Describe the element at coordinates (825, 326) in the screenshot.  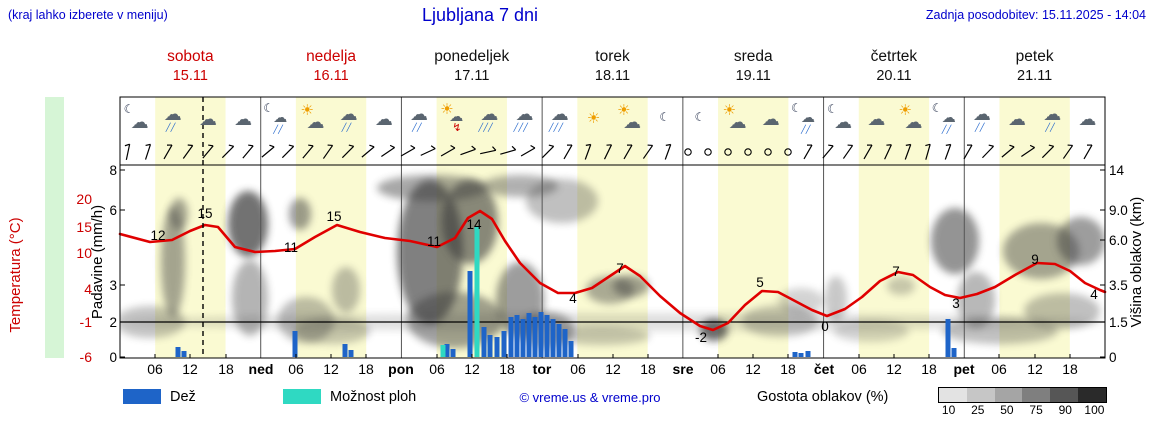
I see `temperature-value: 0` at that location.